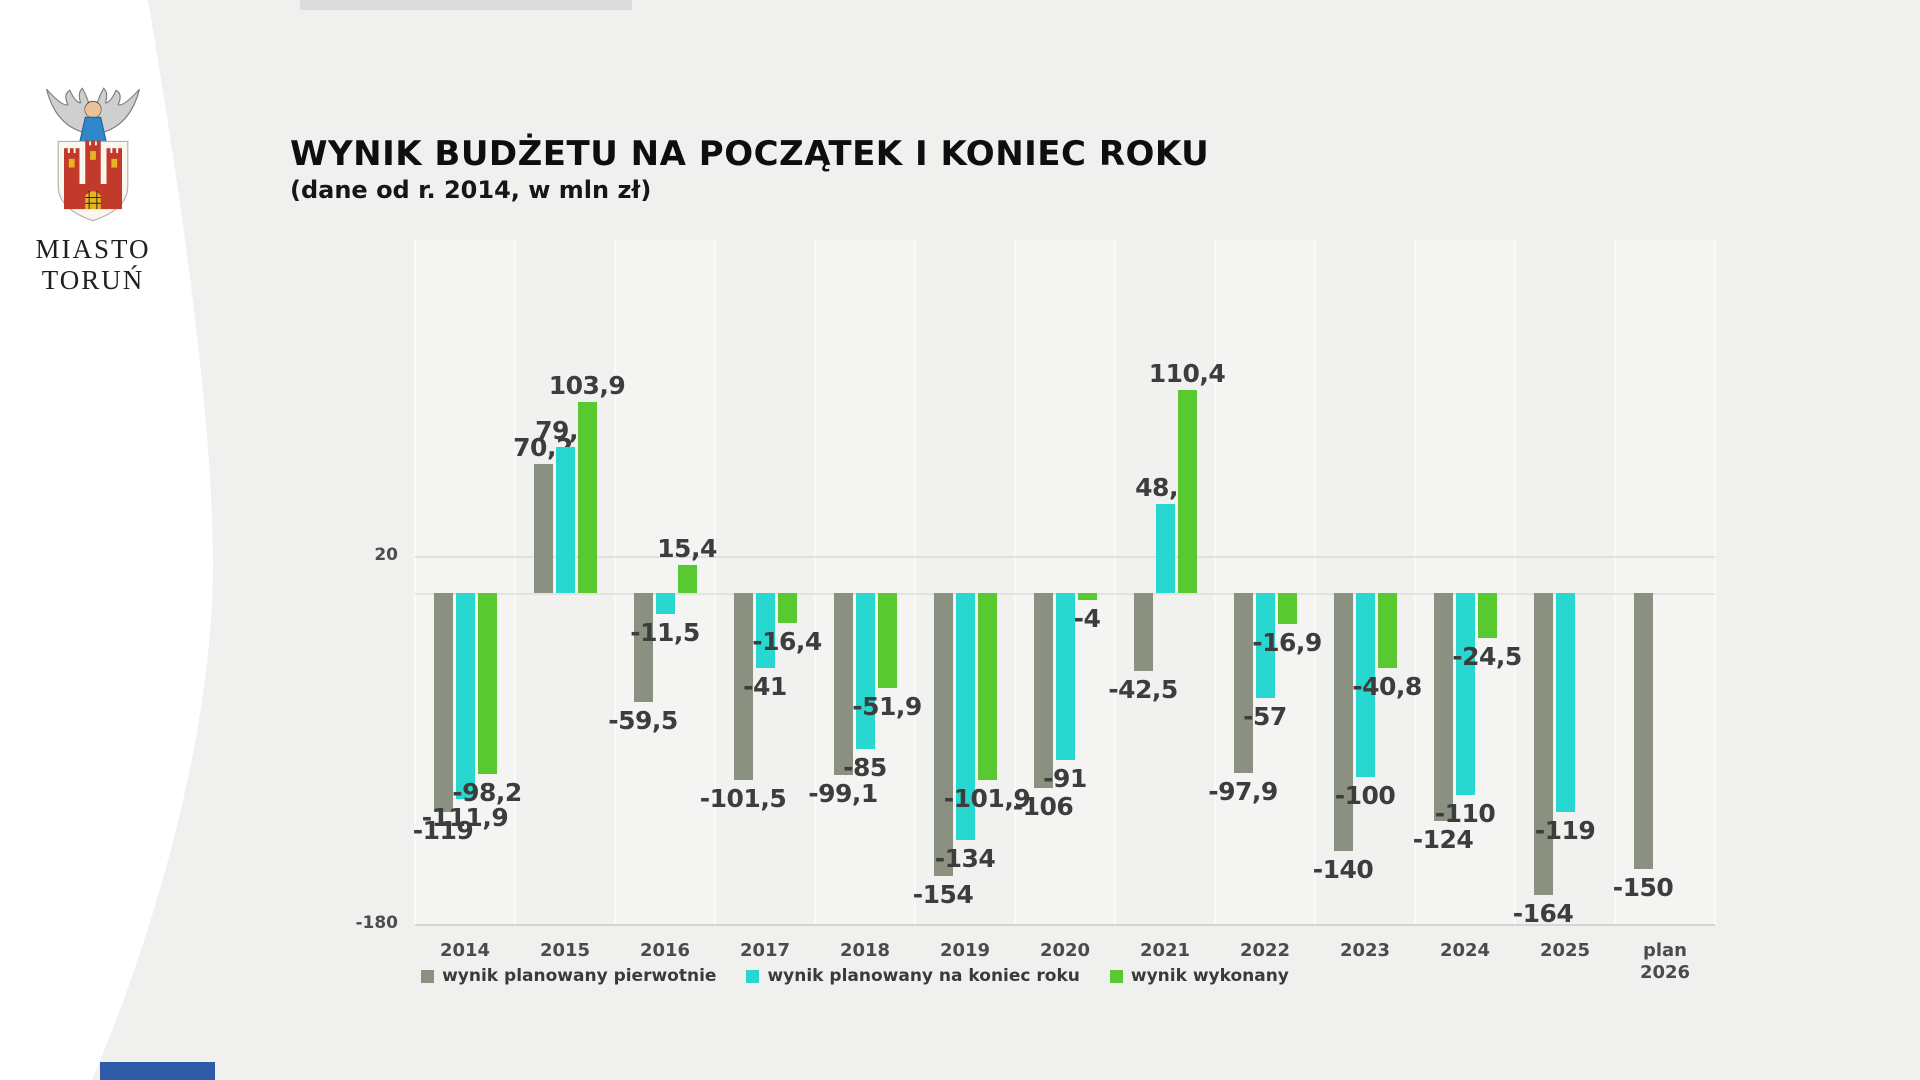  I want to click on y-axis-label: 20, so click(386, 555).